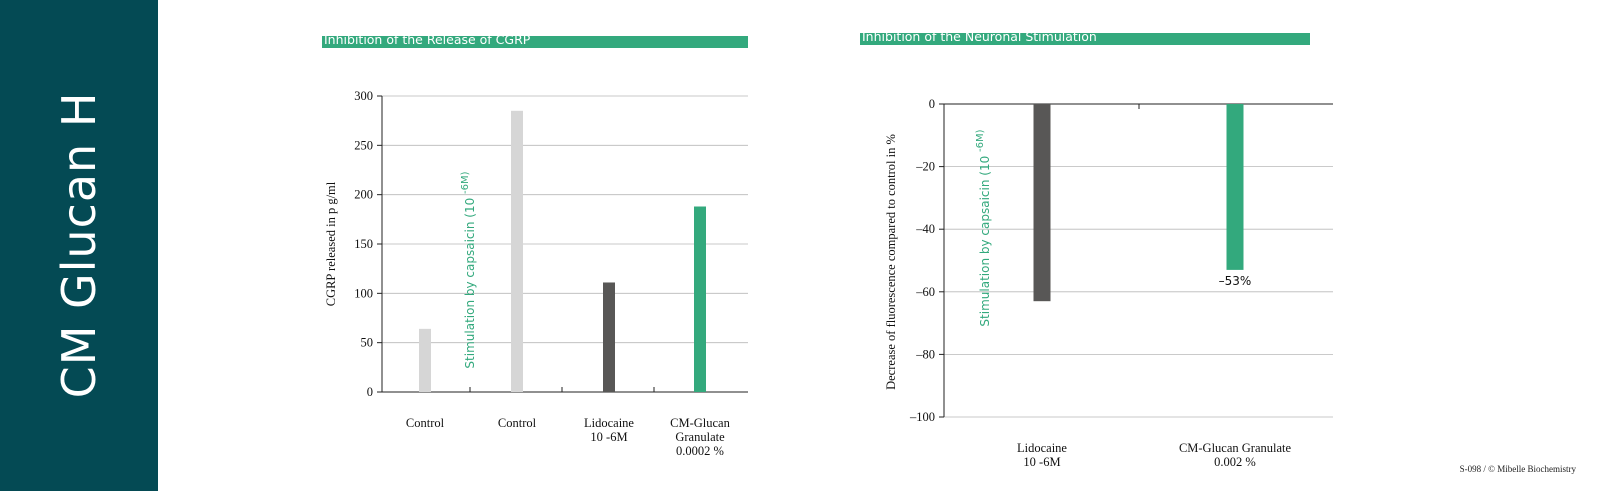 The width and height of the screenshot is (1600, 491). I want to click on chart2-ytick-label: –80, so click(925, 354).